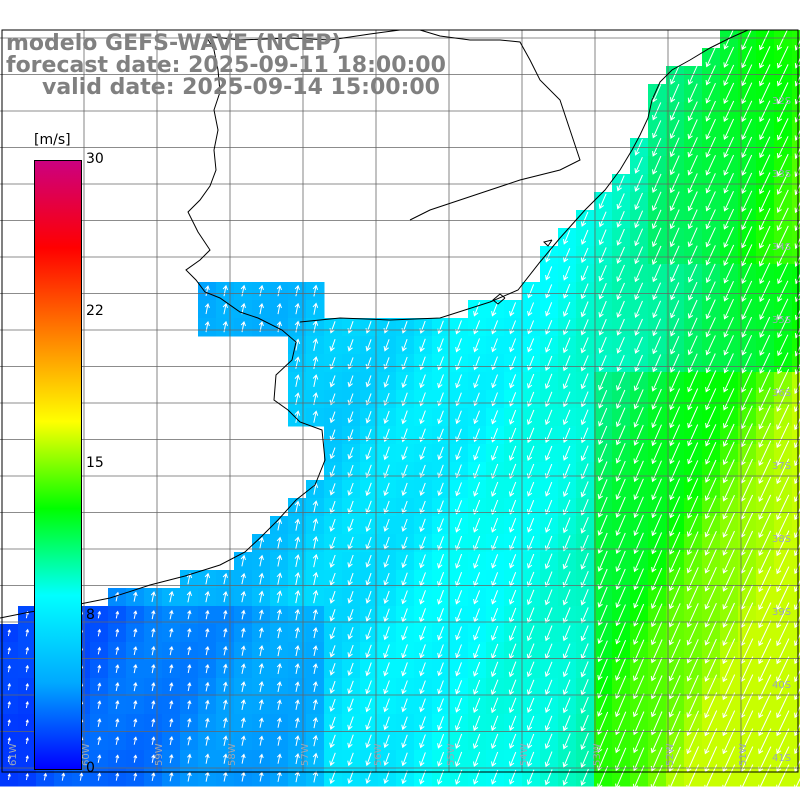 The image size is (800, 800). I want to click on lon-label: 53W, so click(597, 754).